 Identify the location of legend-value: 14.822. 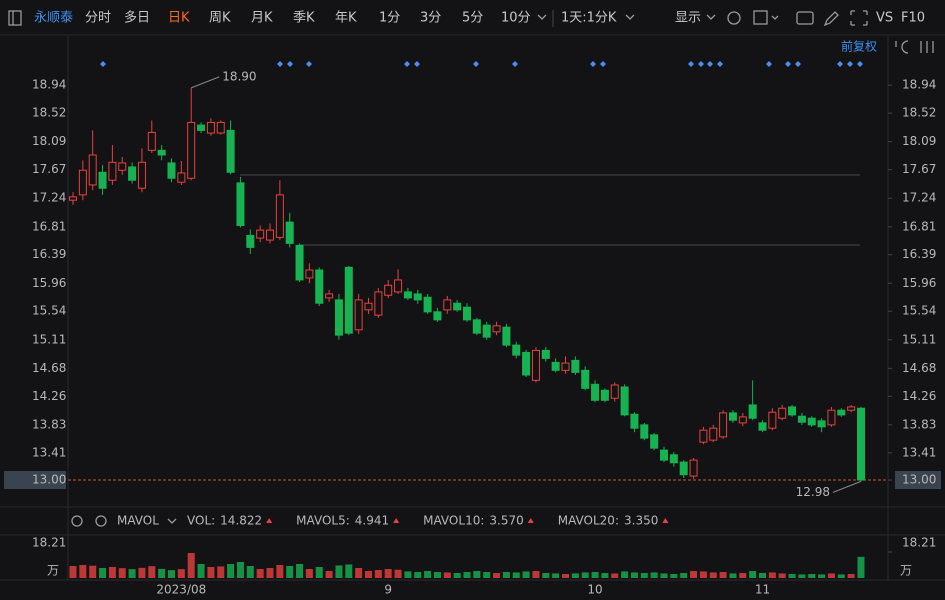
(241, 521).